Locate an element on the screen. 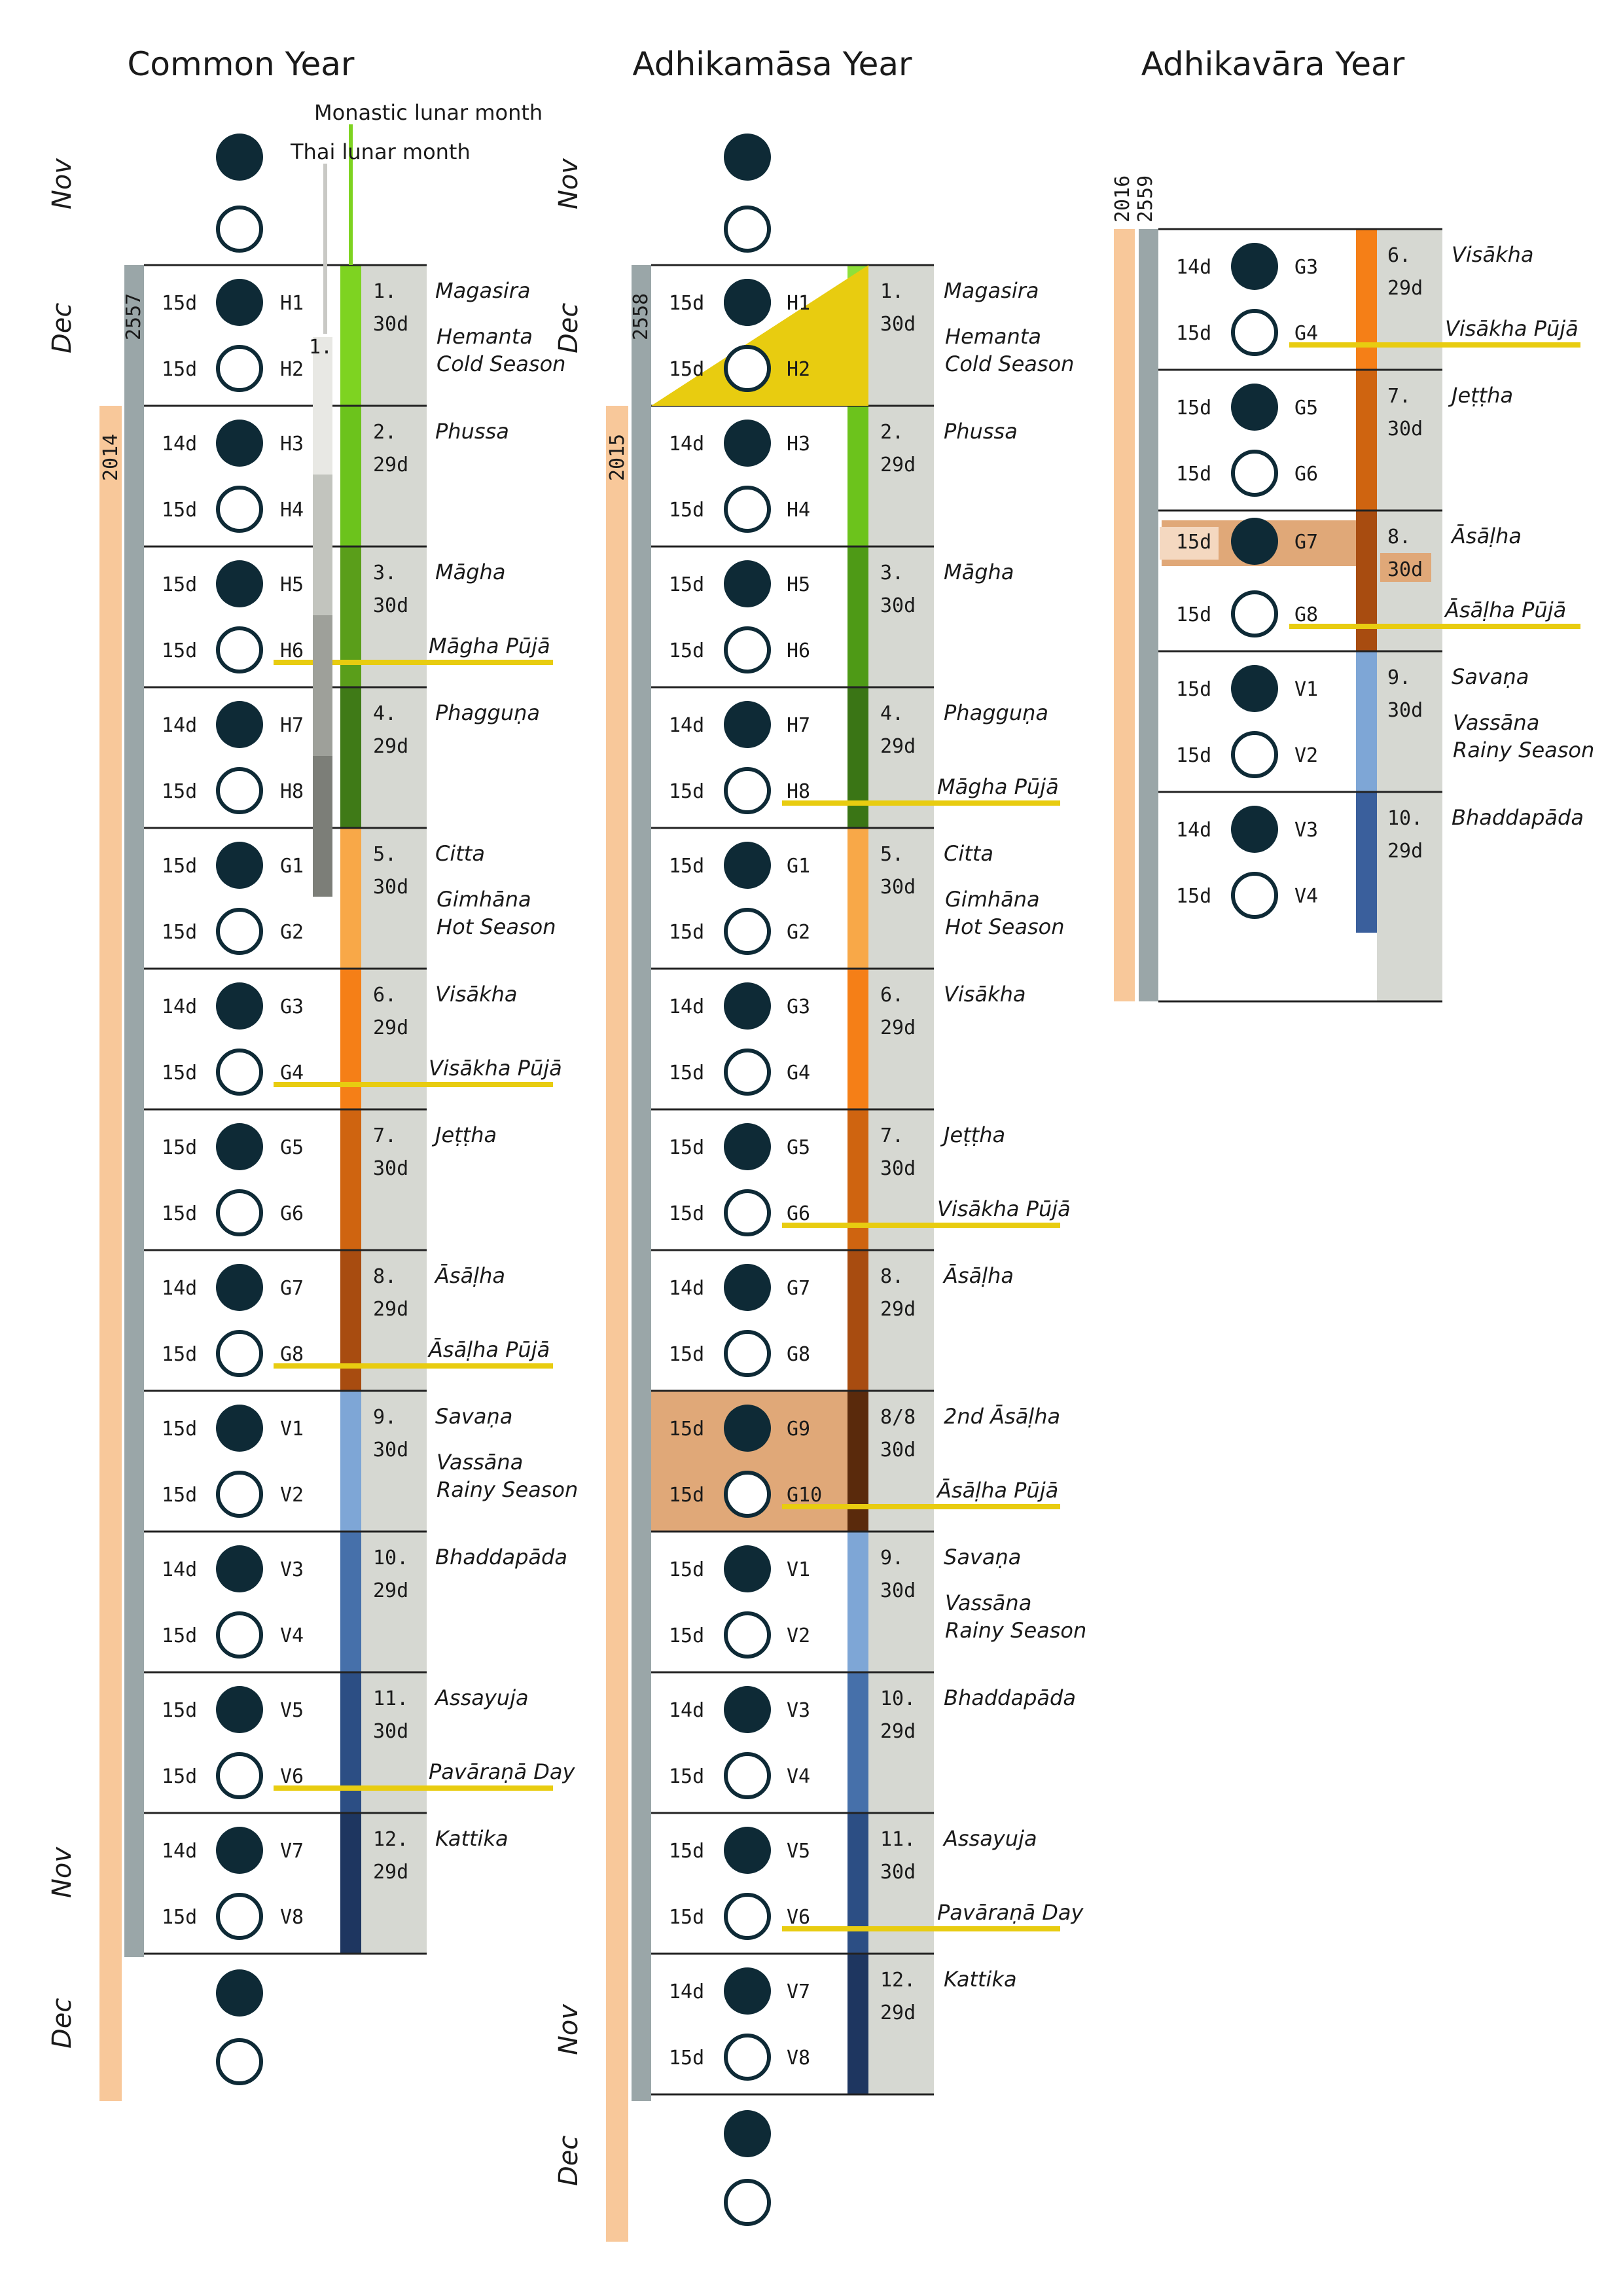 This screenshot has height=2296, width=1623. month-name: Assayuja is located at coordinates (989, 1838).